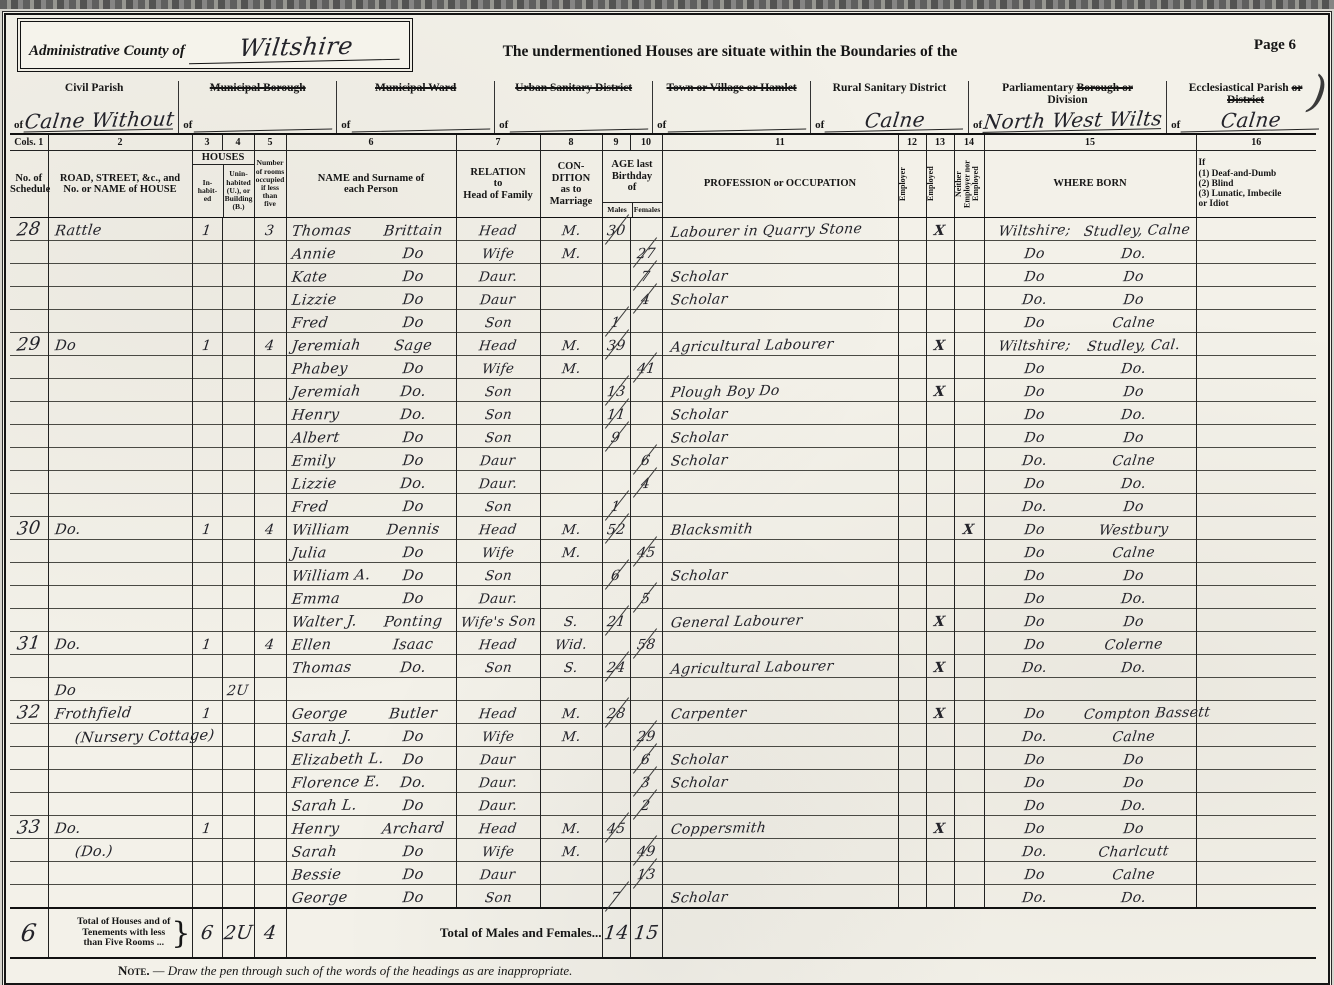  Describe the element at coordinates (617, 209) in the screenshot. I see `header-age-males: Males` at that location.